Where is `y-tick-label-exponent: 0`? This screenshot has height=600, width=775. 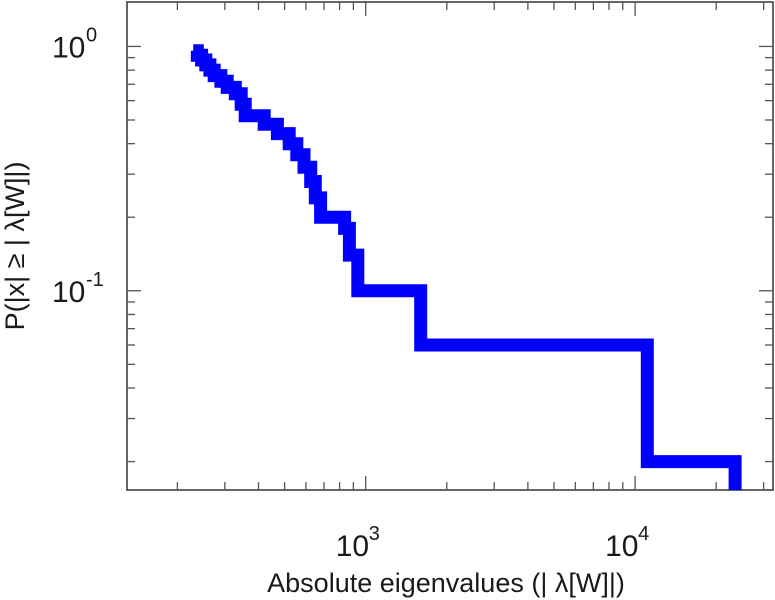
y-tick-label-exponent: 0 is located at coordinates (91, 35).